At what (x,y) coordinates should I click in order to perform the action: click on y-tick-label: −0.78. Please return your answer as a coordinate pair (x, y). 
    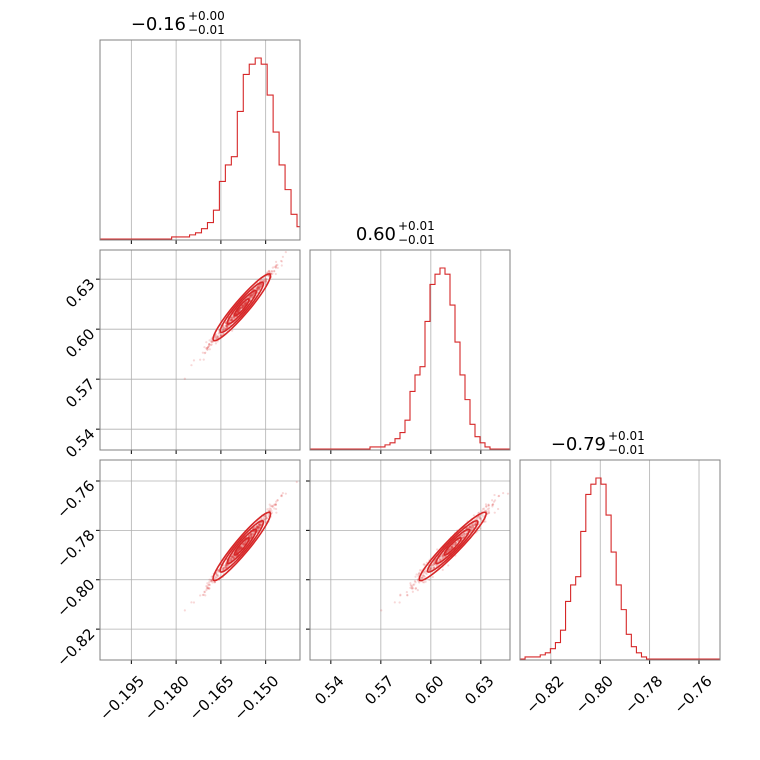
    Looking at the image, I should click on (75, 548).